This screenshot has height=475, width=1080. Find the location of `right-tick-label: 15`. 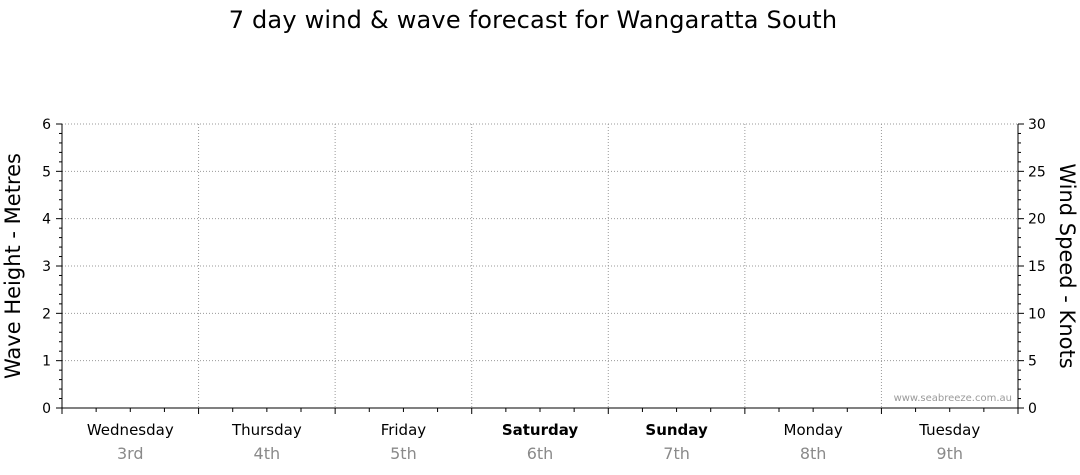

right-tick-label: 15 is located at coordinates (1037, 267).